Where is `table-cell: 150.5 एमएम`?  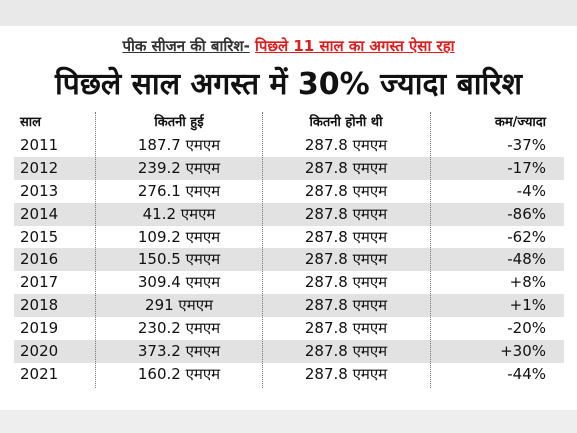
table-cell: 150.5 एमएम is located at coordinates (179, 259).